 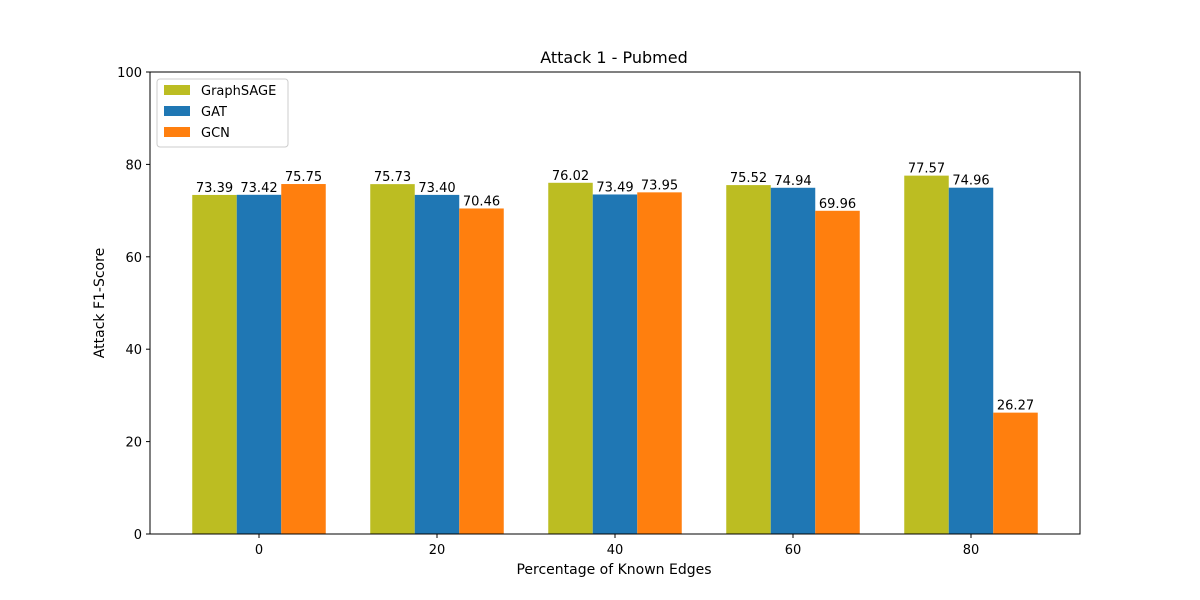 I want to click on data-label-gat-80: 74.96, so click(x=970, y=181).